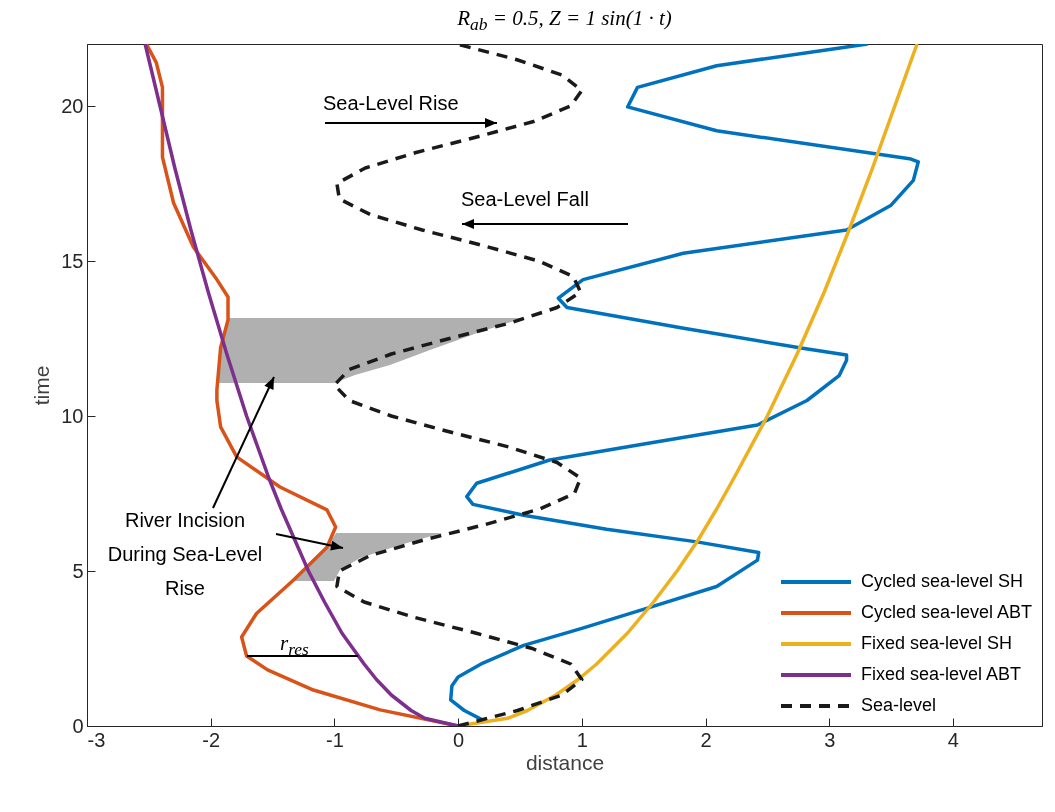  I want to click on legend-label: Cycled sea-level SH, so click(942, 581).